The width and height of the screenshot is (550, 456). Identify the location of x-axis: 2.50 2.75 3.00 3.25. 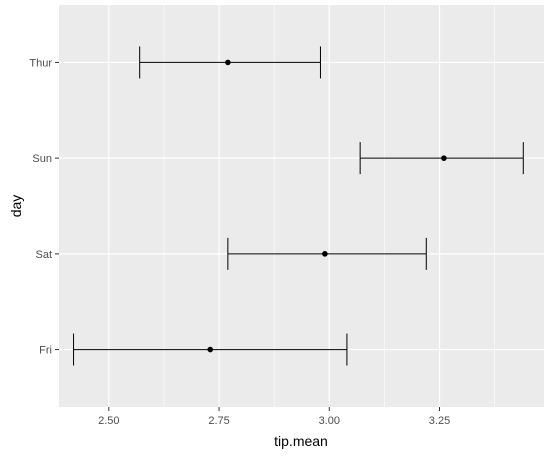
(274, 417).